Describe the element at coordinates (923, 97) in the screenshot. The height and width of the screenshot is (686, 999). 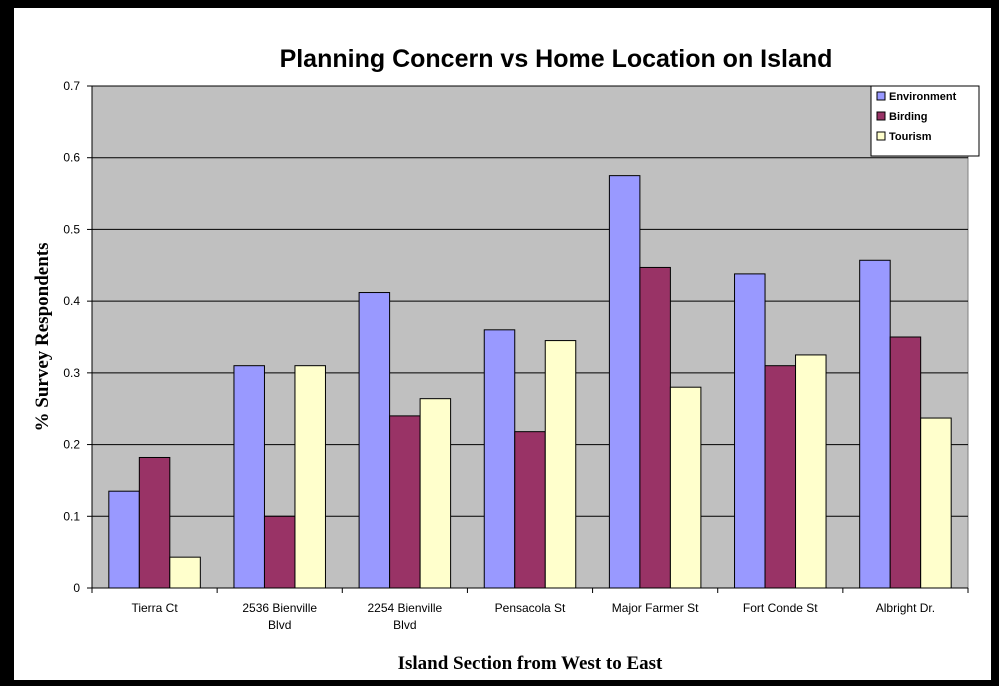
I see `legend-label-environment: Environment` at that location.